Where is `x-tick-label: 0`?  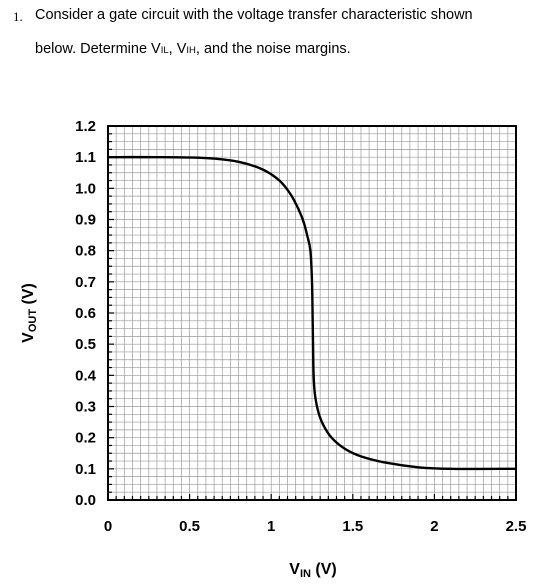 x-tick-label: 0 is located at coordinates (108, 526).